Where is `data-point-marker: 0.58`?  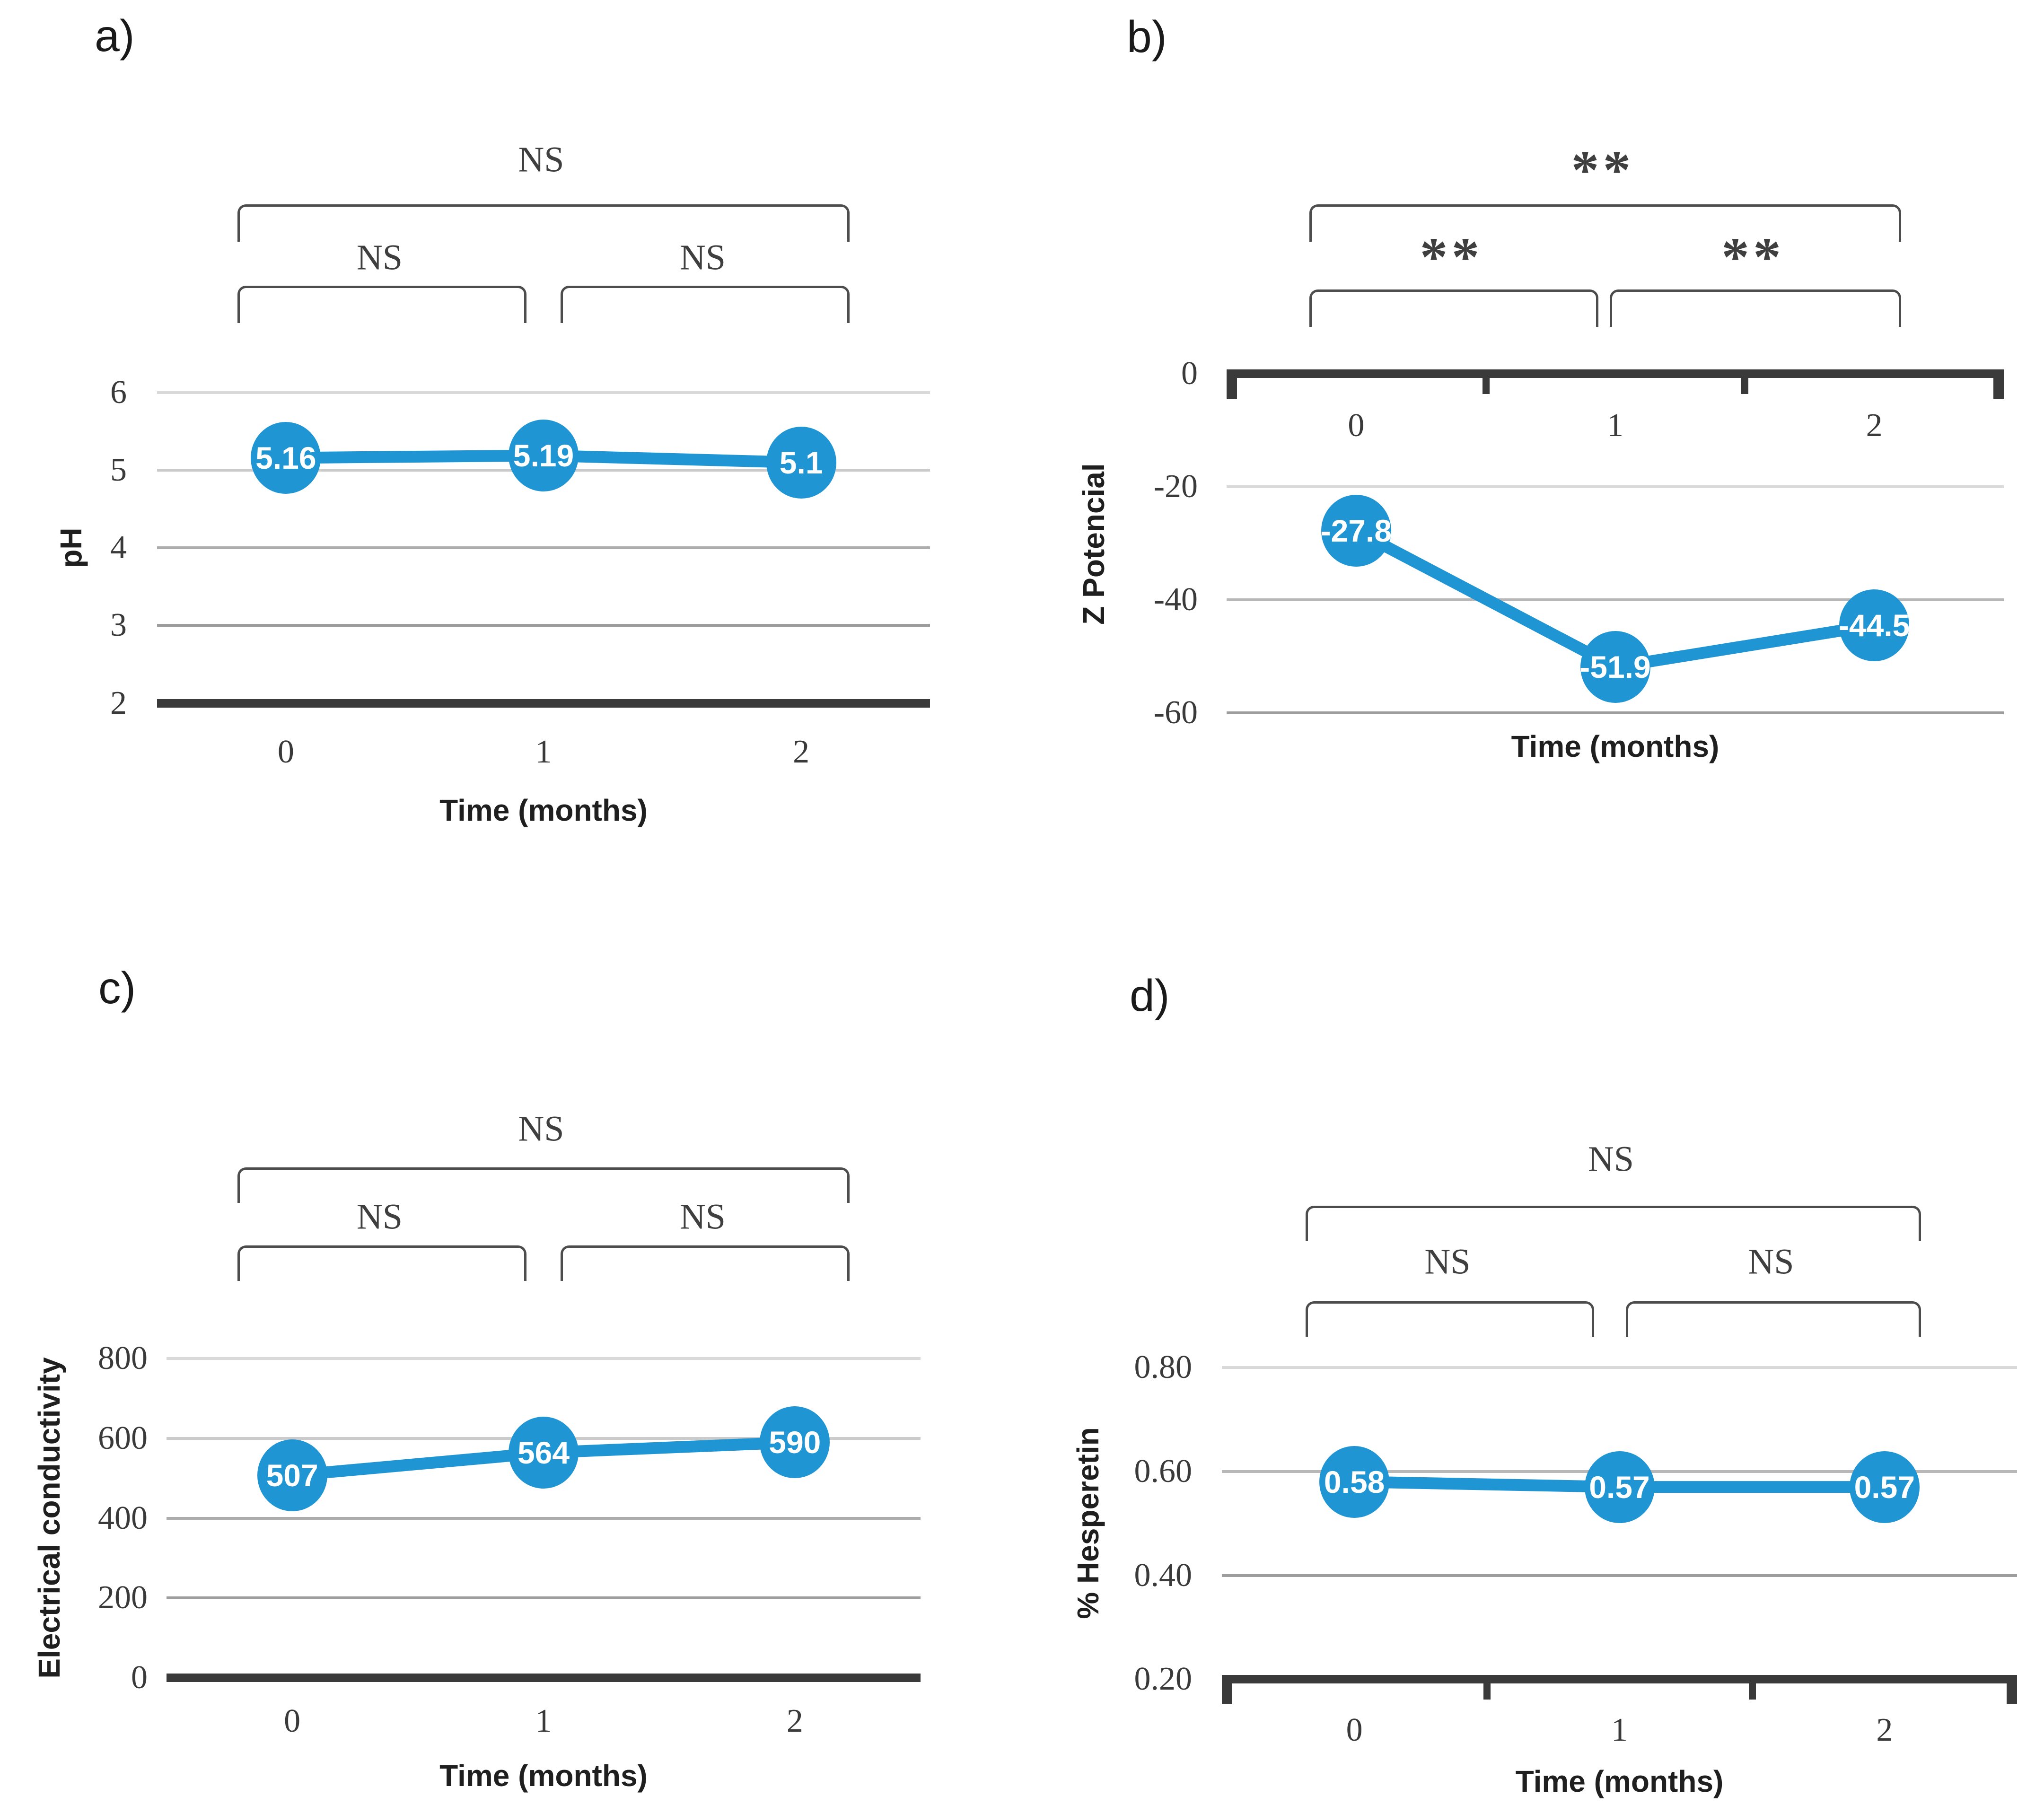
data-point-marker: 0.58 is located at coordinates (1354, 1482).